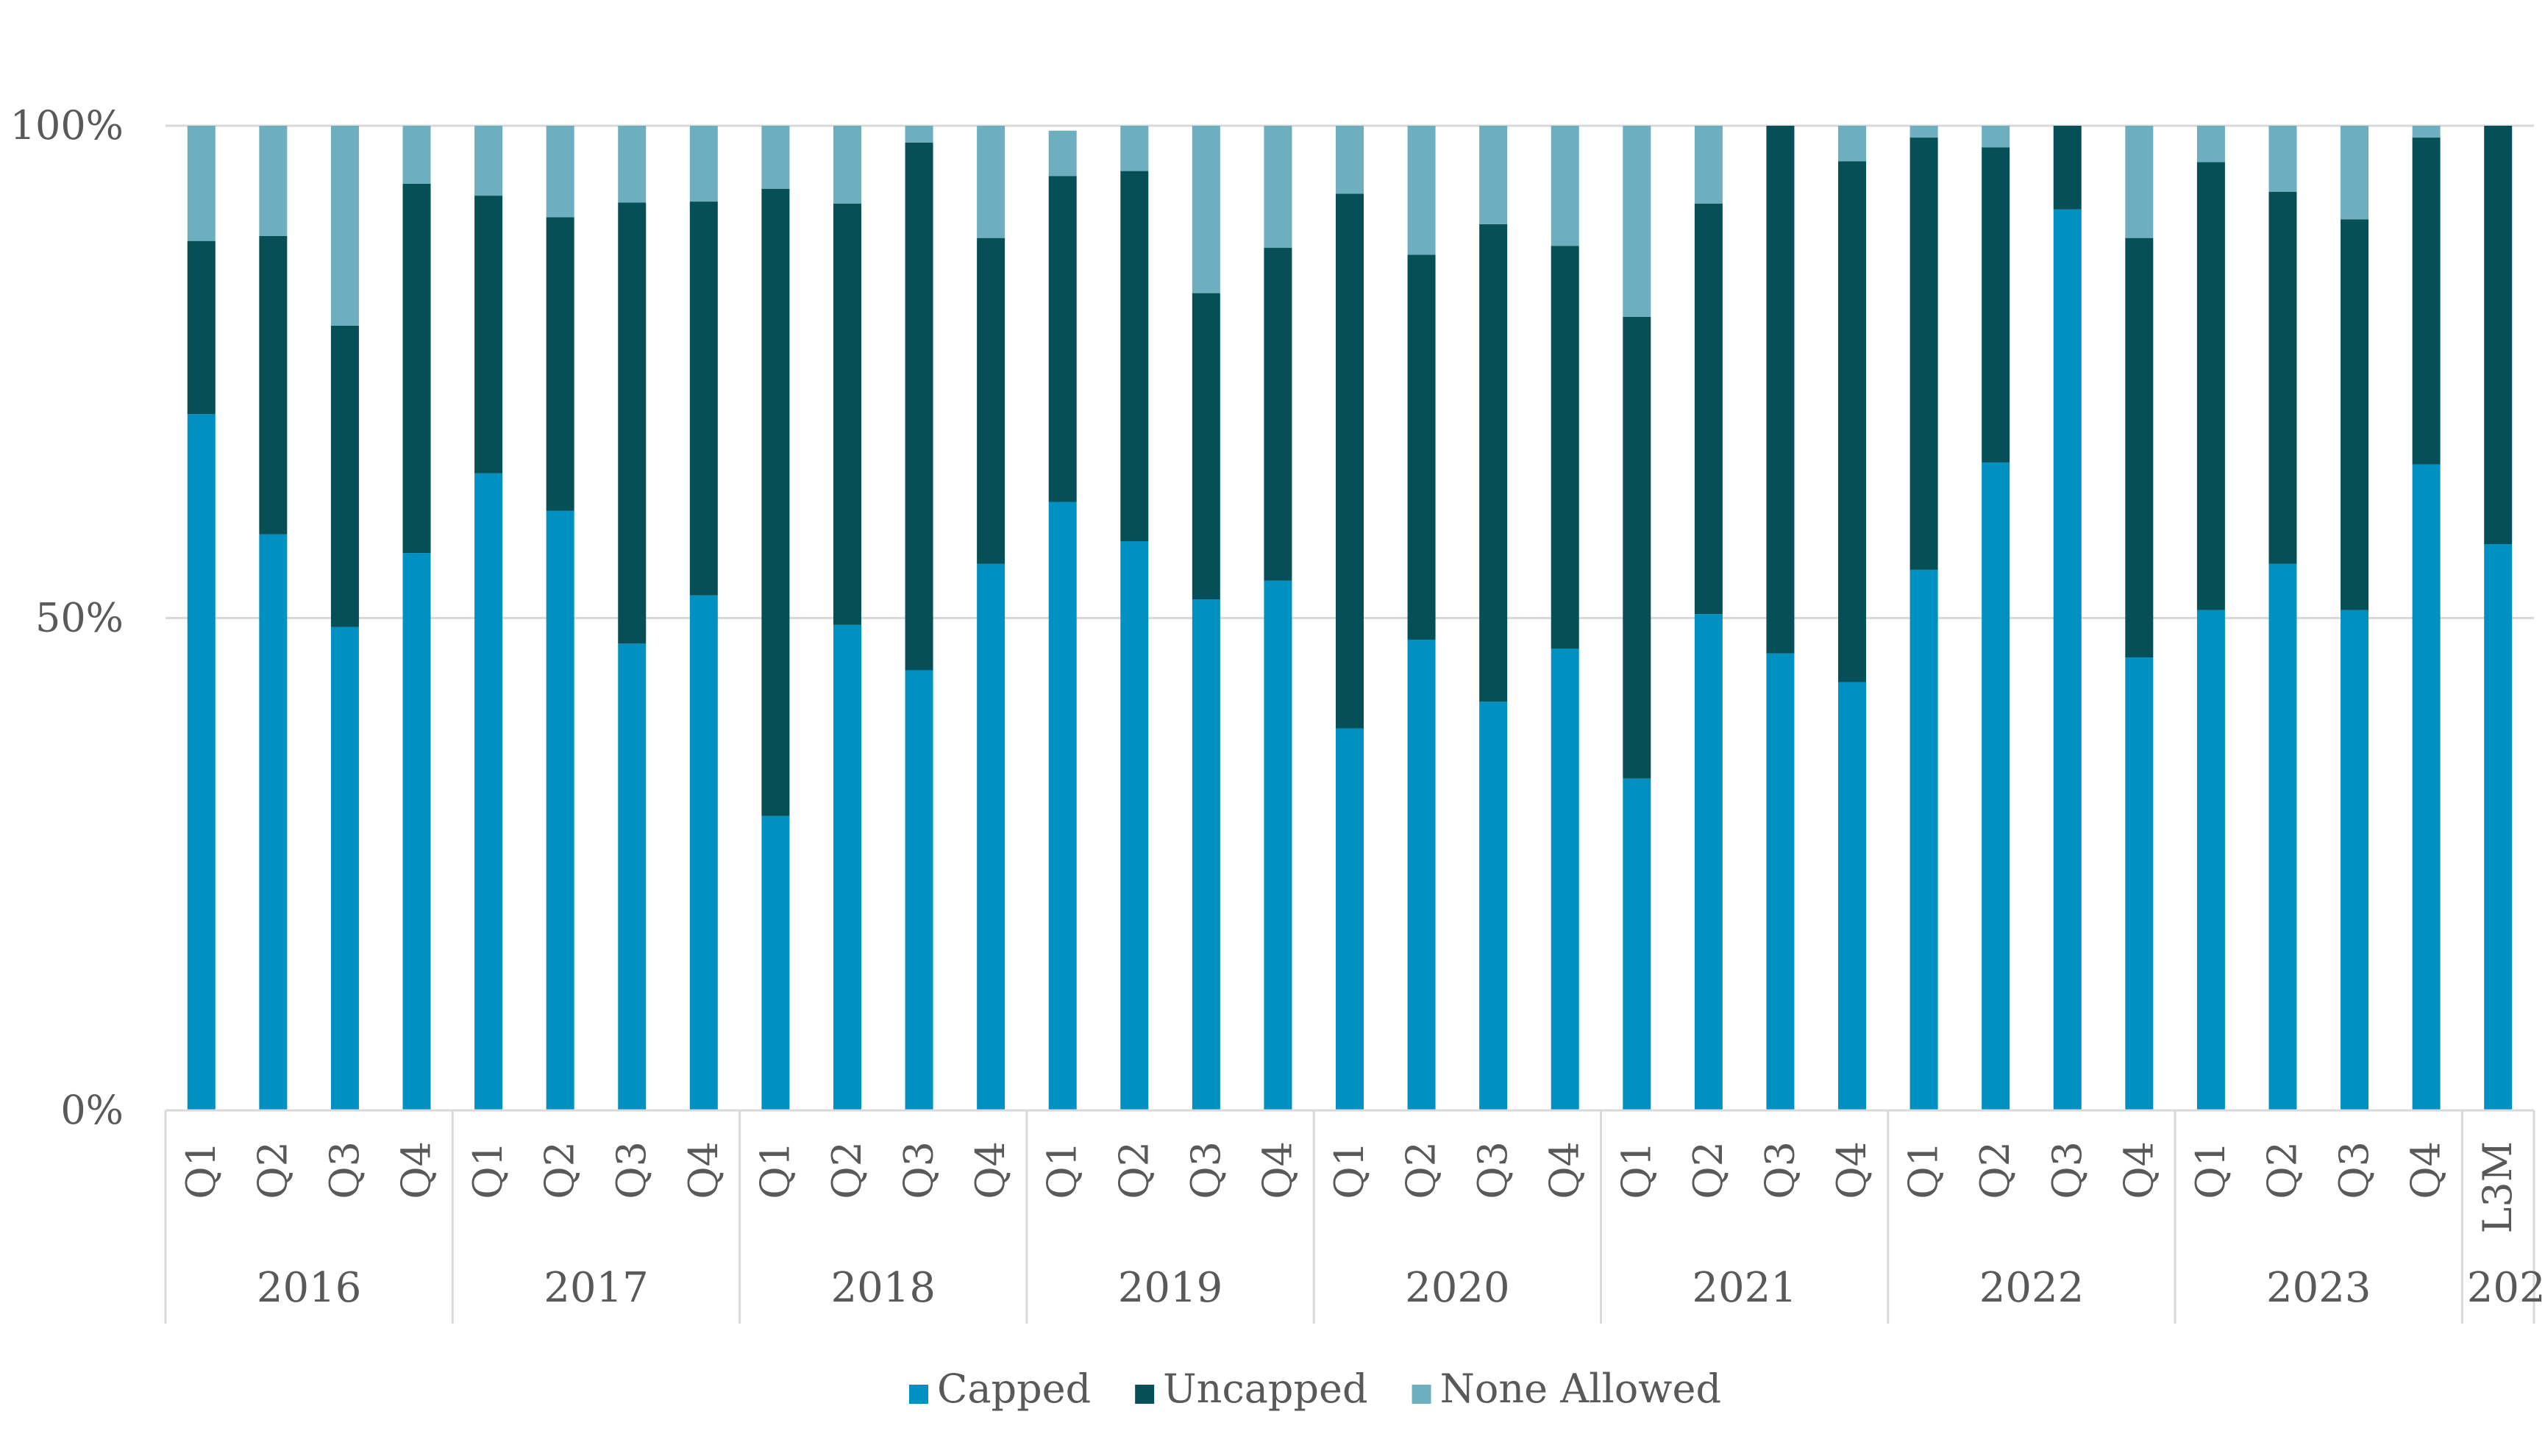 This screenshot has width=2545, height=1456. Describe the element at coordinates (2497, 1187) in the screenshot. I see `x-tick-label: L3M` at that location.